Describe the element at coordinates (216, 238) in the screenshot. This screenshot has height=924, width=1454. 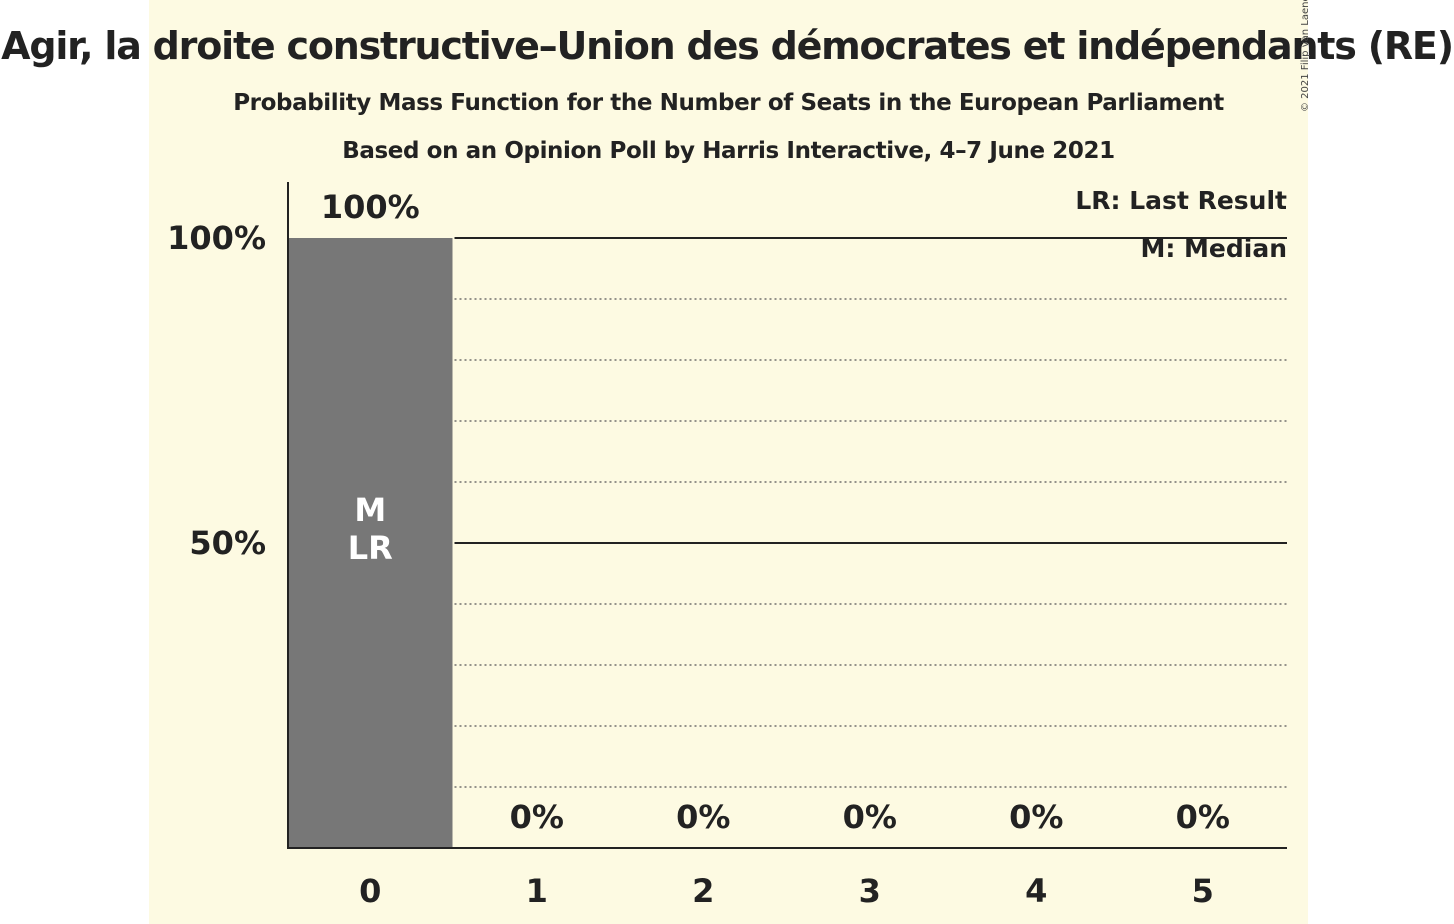
I see `y-tick-label: 100%` at that location.